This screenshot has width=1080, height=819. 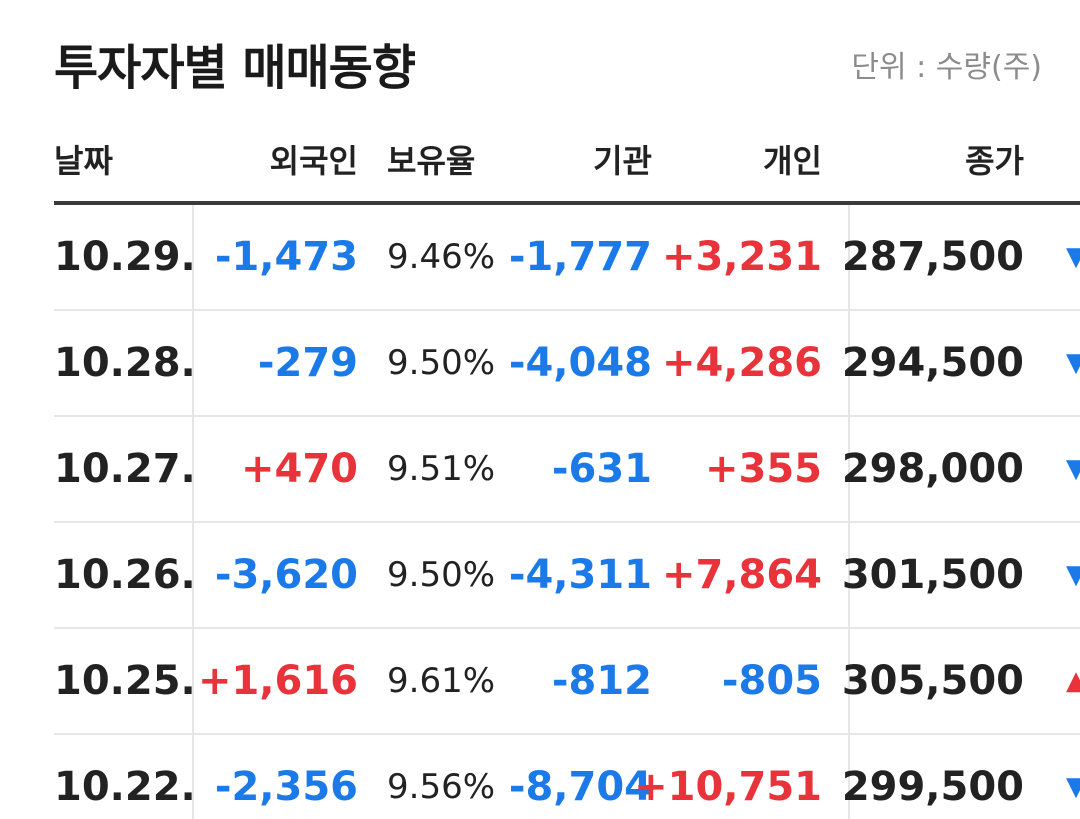 I want to click on row-individual-net: +7,864, so click(x=741, y=575).